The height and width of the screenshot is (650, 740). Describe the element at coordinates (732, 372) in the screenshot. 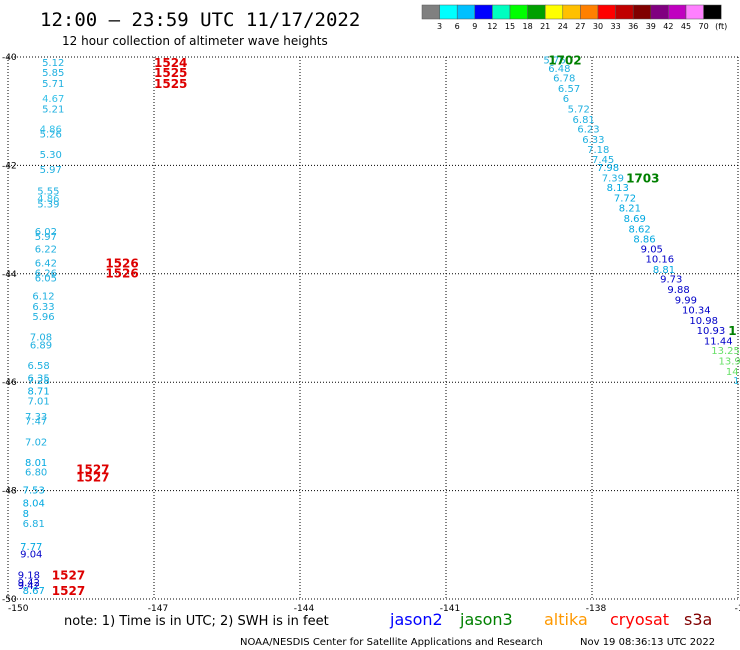

I see `data-label: 14` at that location.